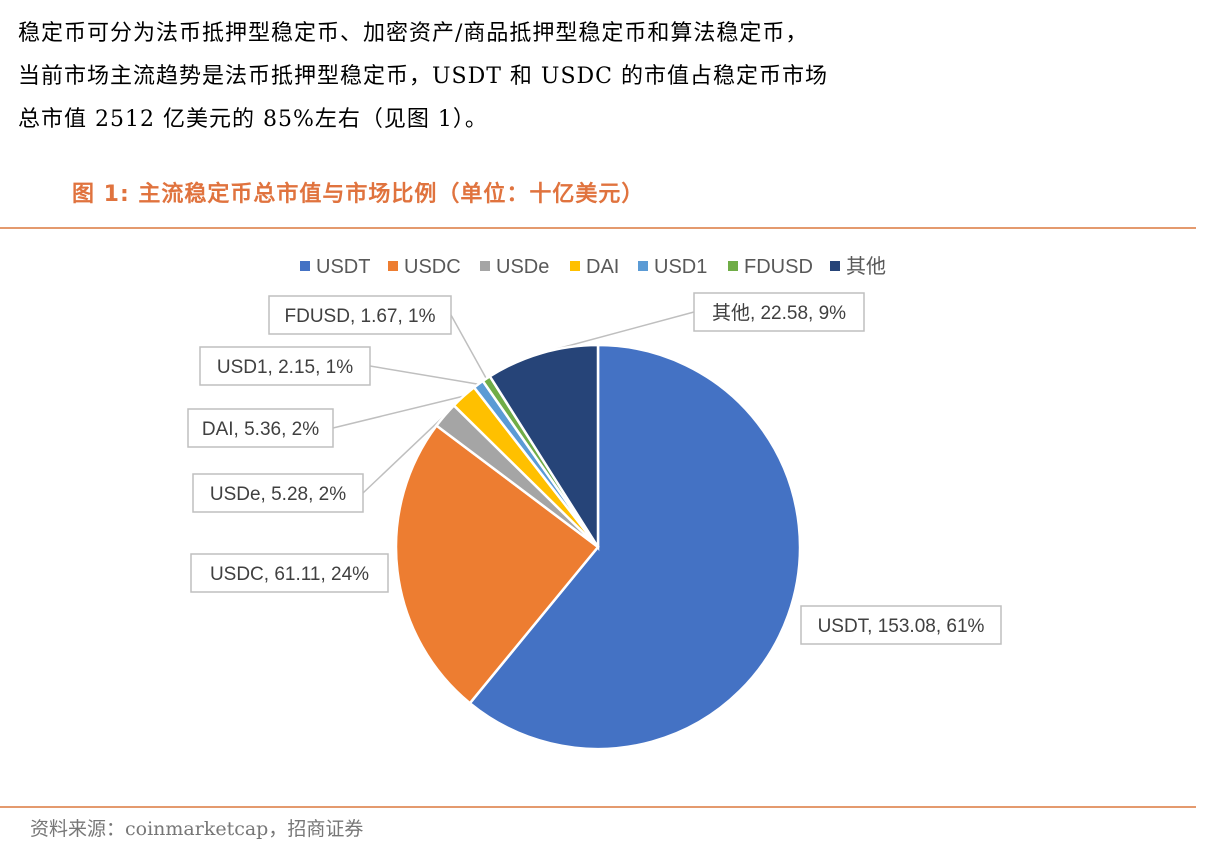 This screenshot has height=848, width=1211. I want to click on data-label-usd1: USD1, 2.15, 1%, so click(285, 367).